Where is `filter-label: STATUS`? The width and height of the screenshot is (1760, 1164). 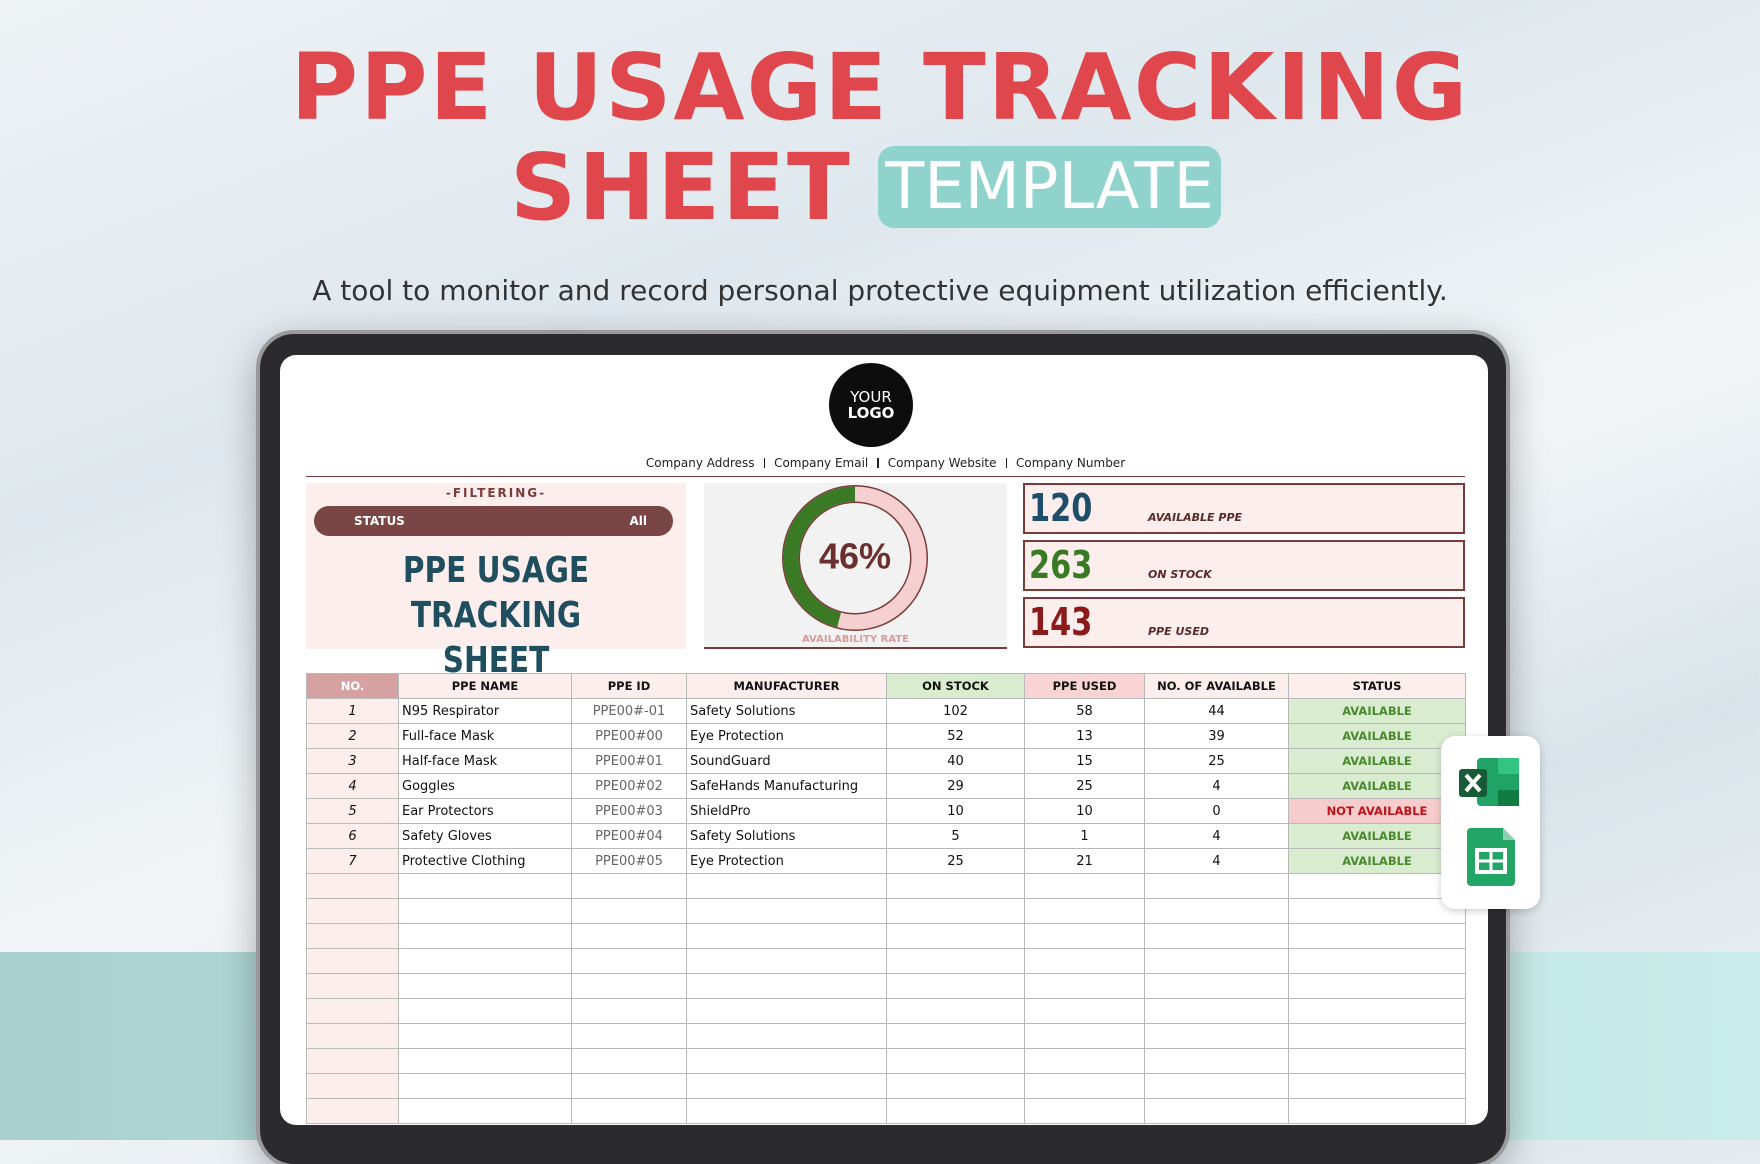 filter-label: STATUS is located at coordinates (379, 521).